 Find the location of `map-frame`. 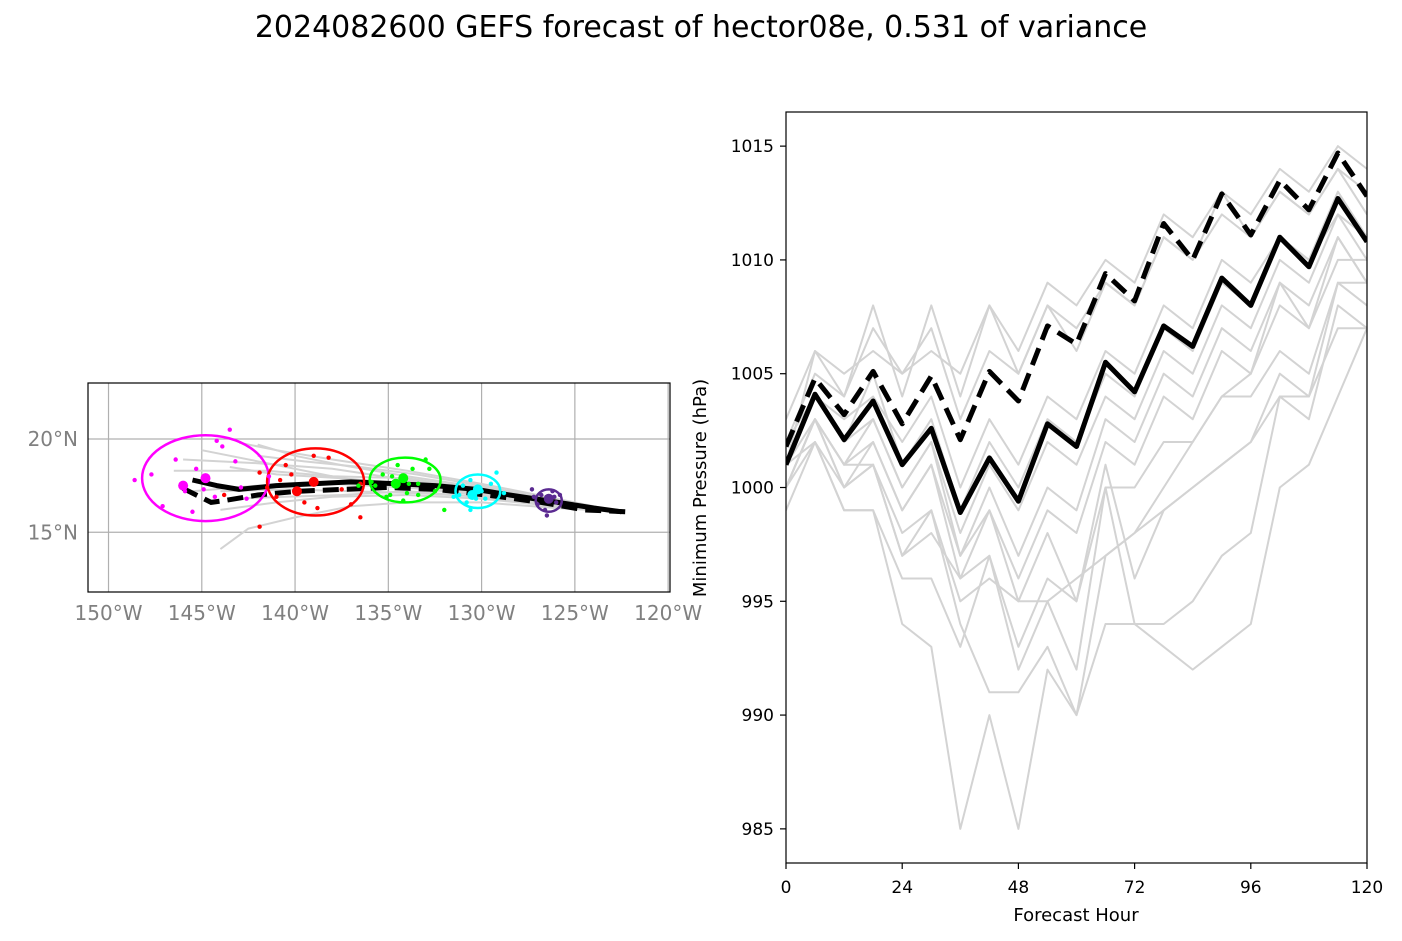

map-frame is located at coordinates (379, 487).